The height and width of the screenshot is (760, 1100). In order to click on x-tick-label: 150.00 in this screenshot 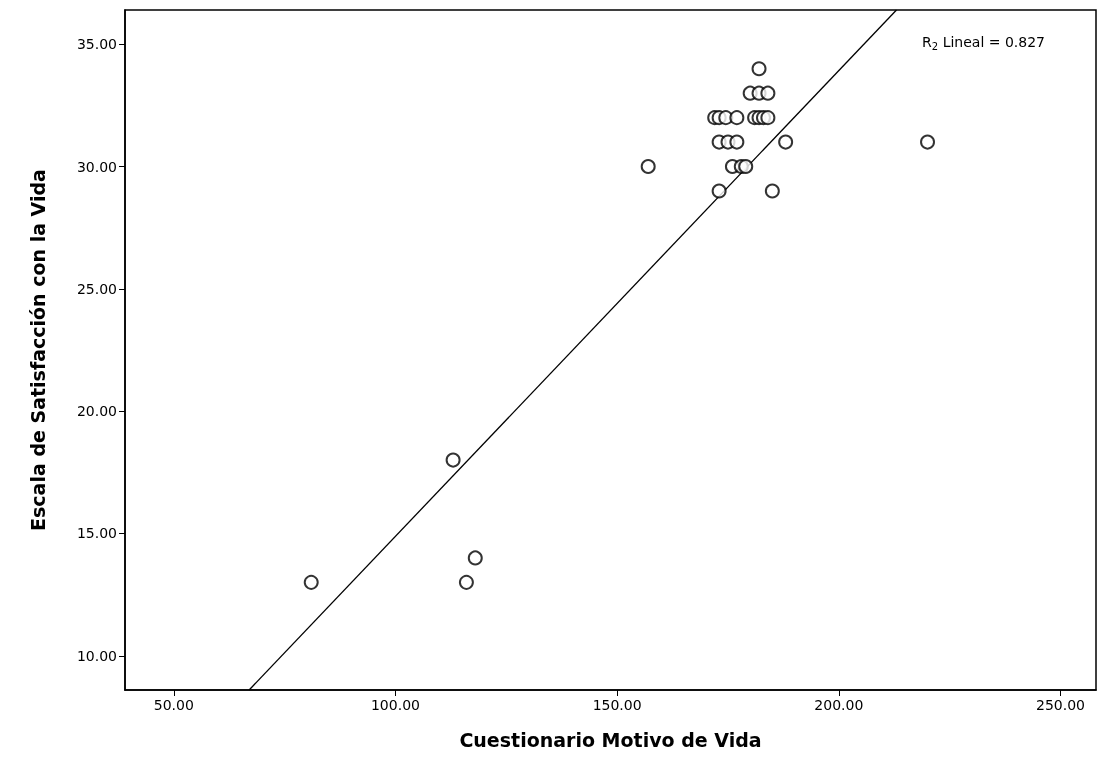, I will do `click(617, 705)`.